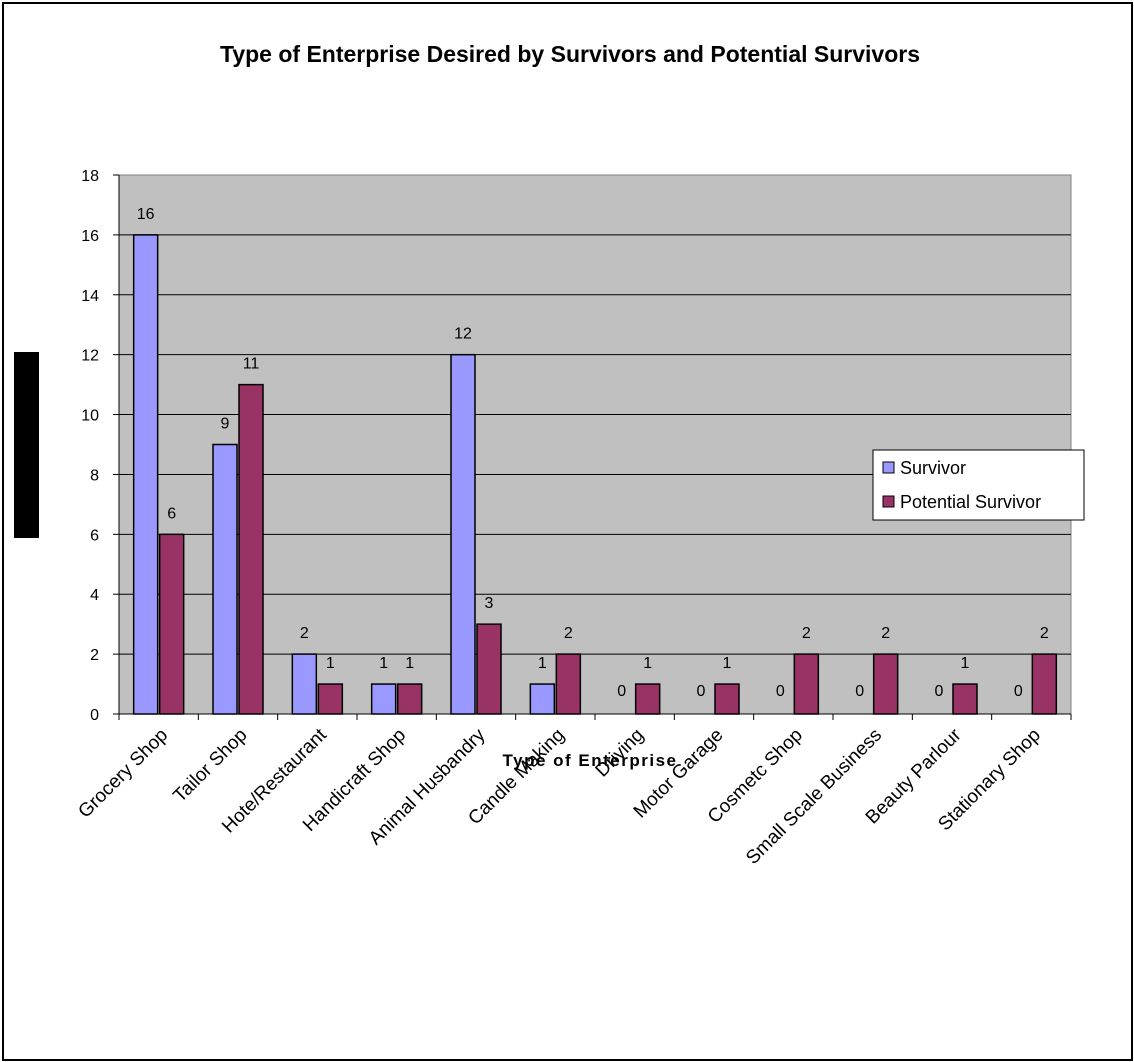 This screenshot has height=1062, width=1134. What do you see at coordinates (146, 214) in the screenshot?
I see `data-label: 16` at bounding box center [146, 214].